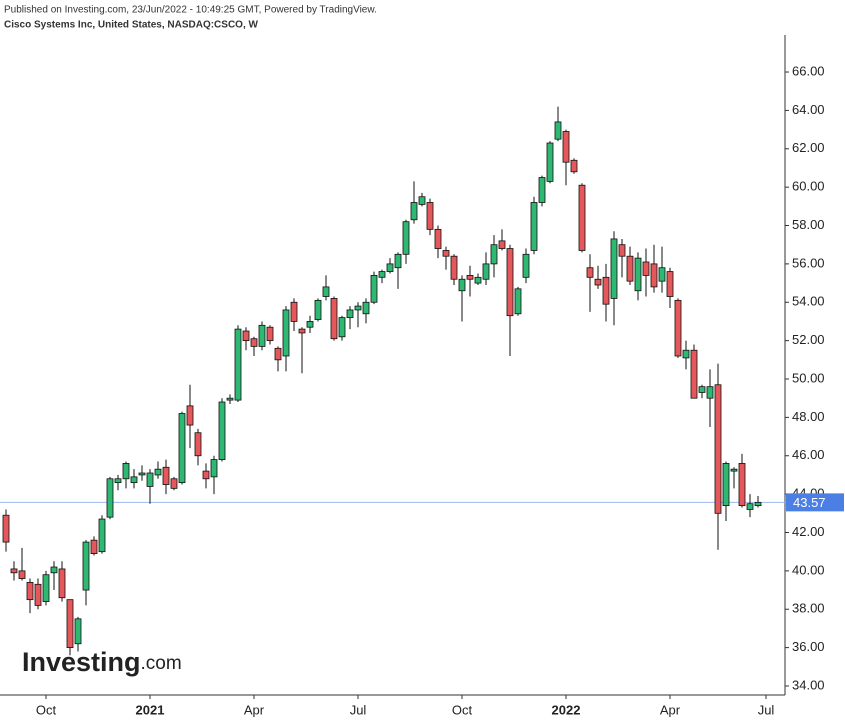  Describe the element at coordinates (808, 377) in the screenshot. I see `y-tick-label: 50.00` at that location.